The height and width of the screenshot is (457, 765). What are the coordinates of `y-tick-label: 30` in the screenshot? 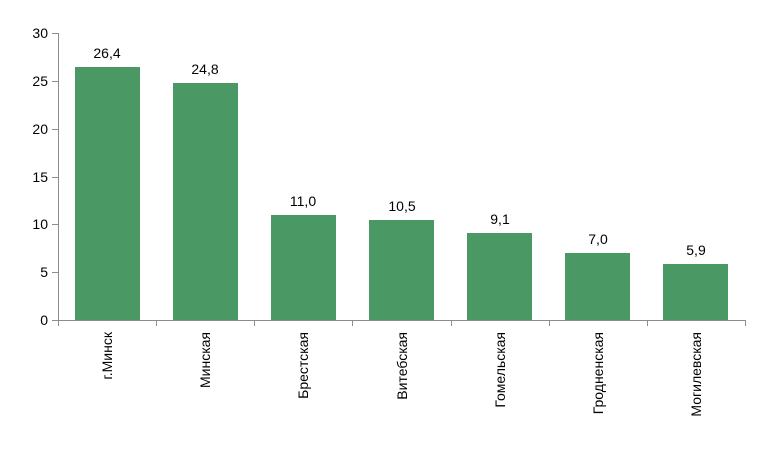 It's located at (40, 33).